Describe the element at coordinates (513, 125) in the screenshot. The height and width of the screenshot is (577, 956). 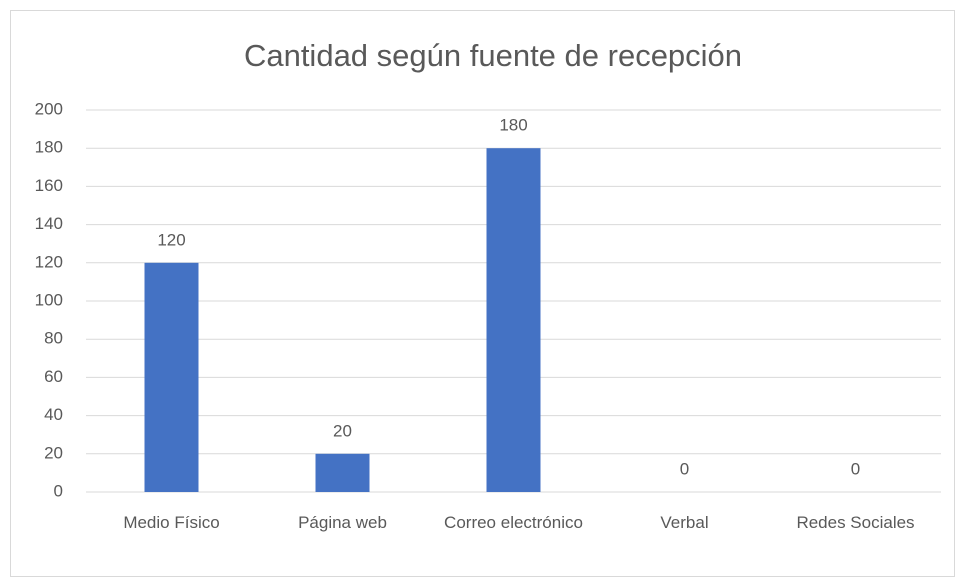
I see `data-label: 180` at that location.